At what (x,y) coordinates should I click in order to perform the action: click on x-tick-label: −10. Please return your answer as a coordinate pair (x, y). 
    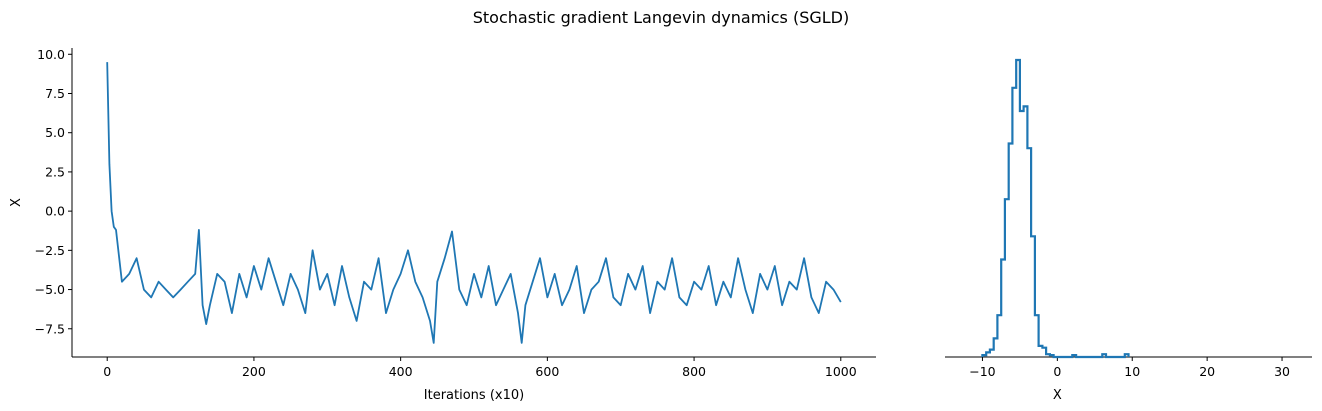
    Looking at the image, I should click on (982, 371).